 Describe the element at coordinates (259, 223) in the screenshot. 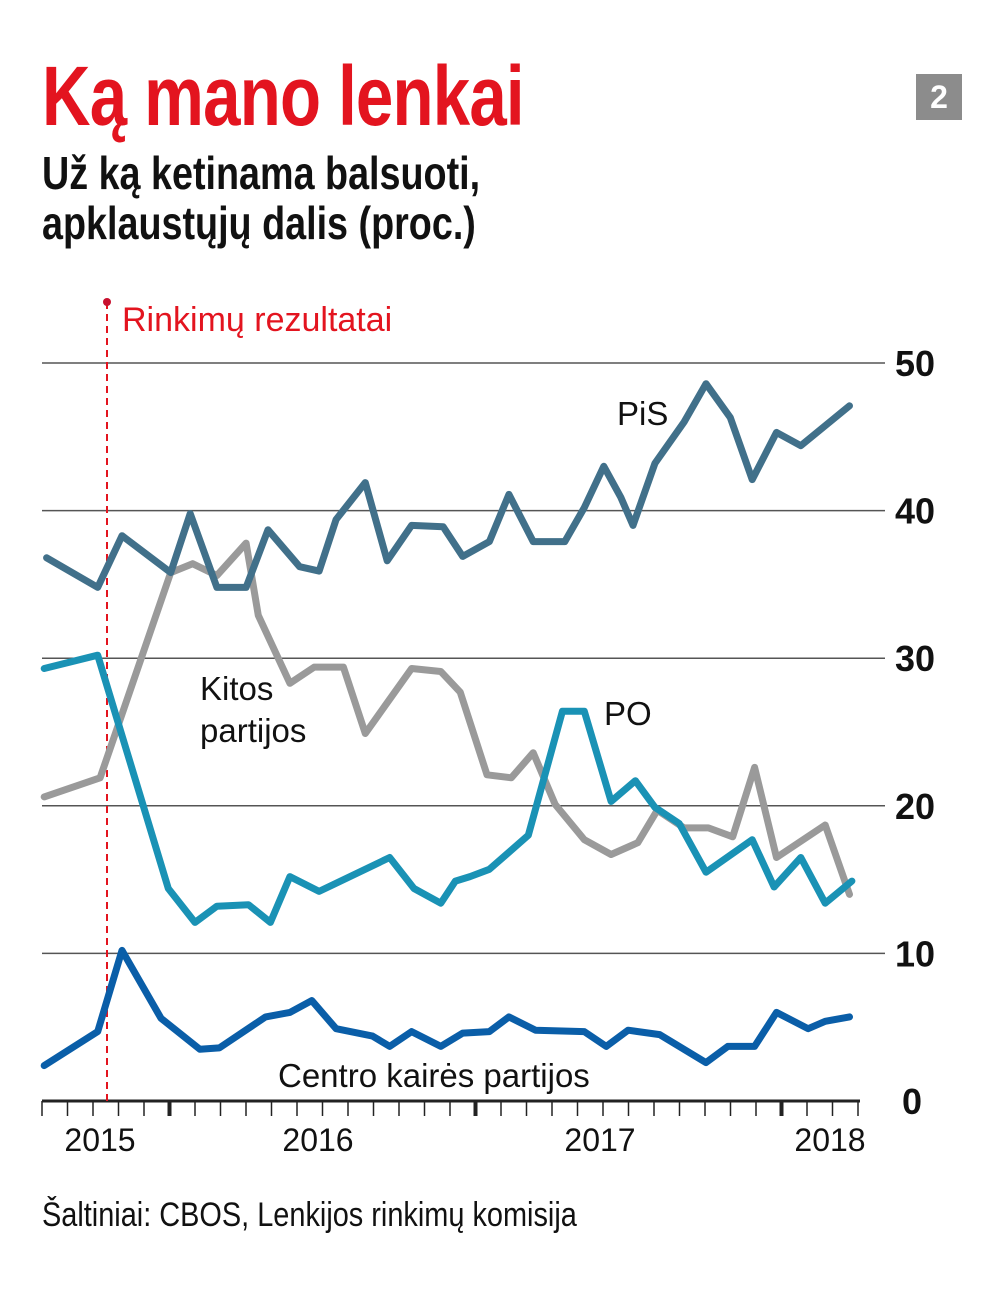

I see `chart-subtitle-line2: apklaustųjų dalis (proc.)` at that location.